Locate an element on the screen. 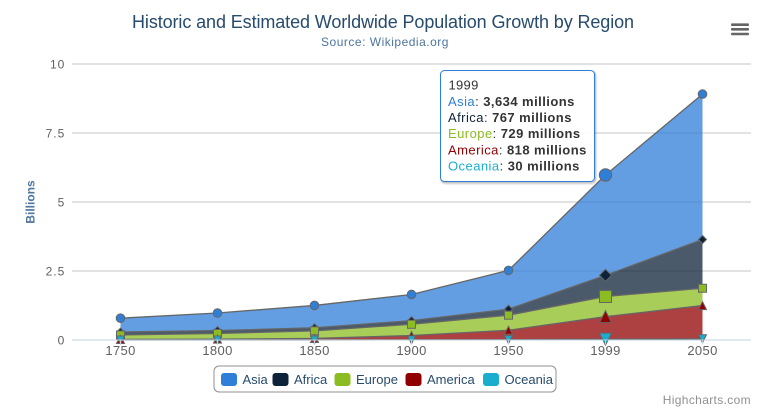  svg-text: America is located at coordinates (451, 379).